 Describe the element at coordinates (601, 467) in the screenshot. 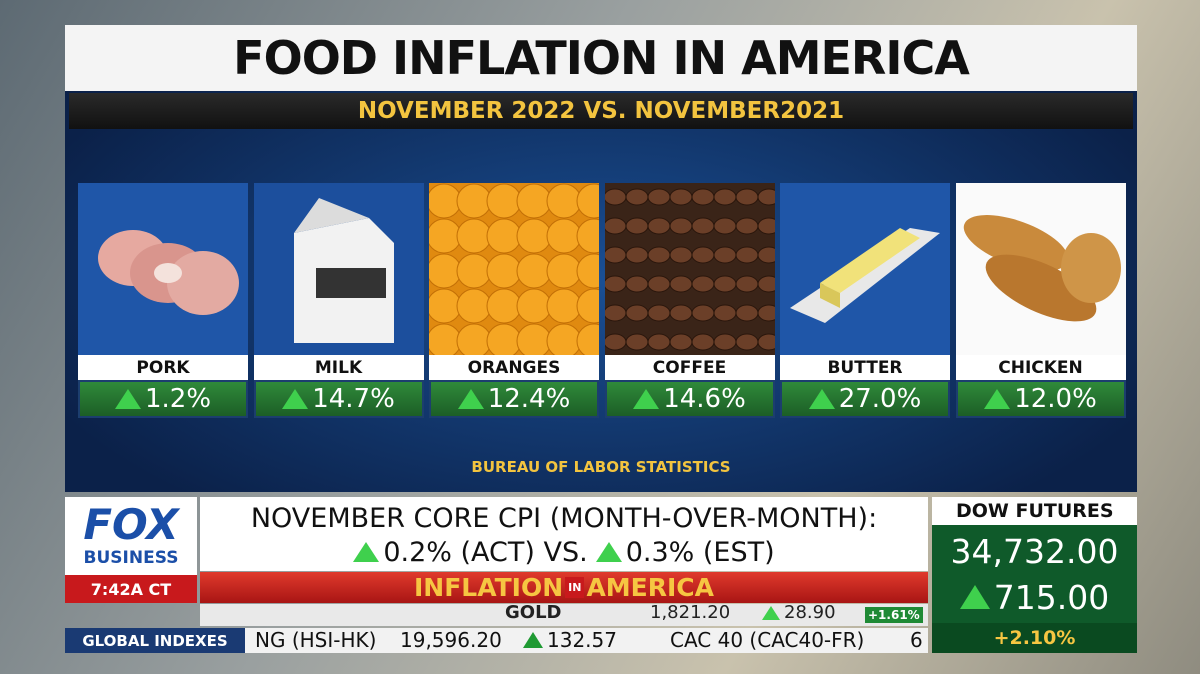

I see `source: BUREAU OF LABOR STATISTICS` at that location.